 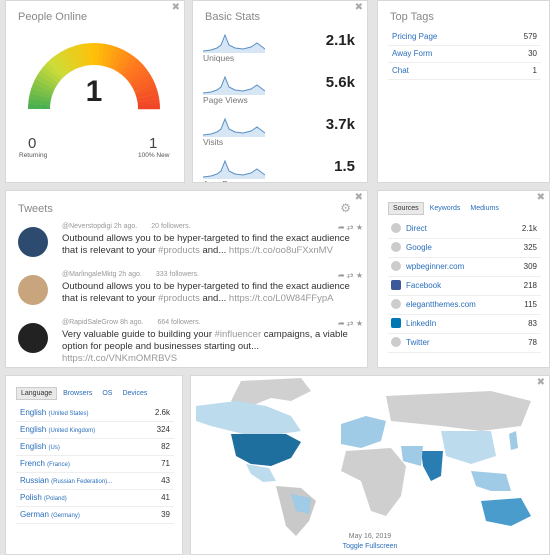 What do you see at coordinates (238, 334) in the screenshot?
I see `tweet-hashtag: #influencer` at bounding box center [238, 334].